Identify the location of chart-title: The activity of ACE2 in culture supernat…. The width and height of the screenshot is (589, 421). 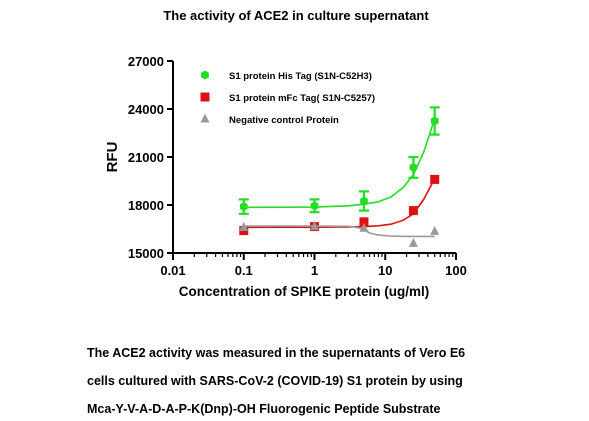
(296, 15).